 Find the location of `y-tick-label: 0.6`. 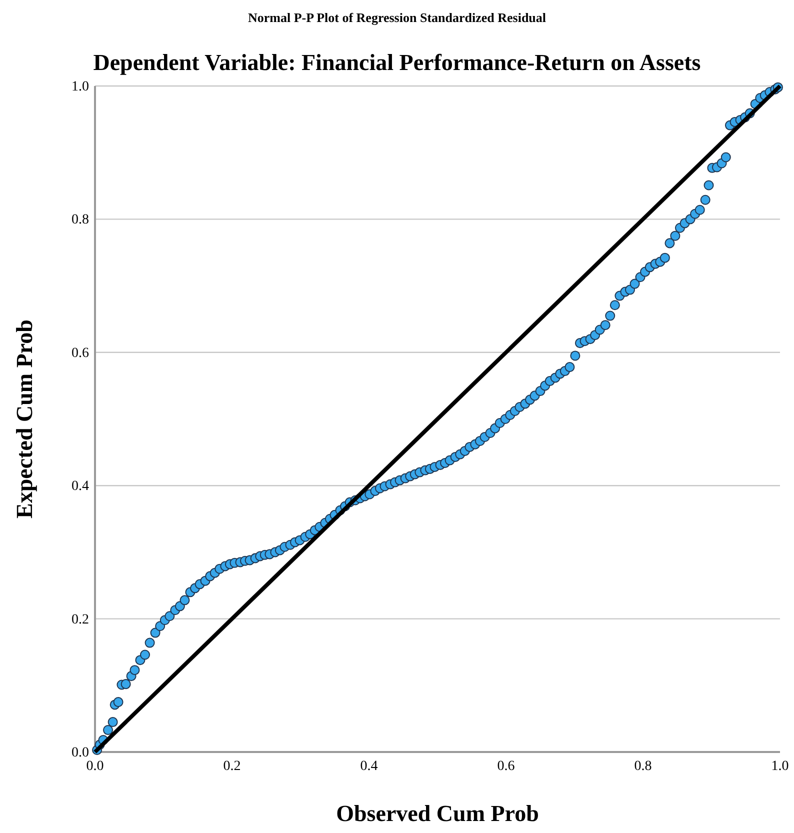

y-tick-label: 0.6 is located at coordinates (80, 353).